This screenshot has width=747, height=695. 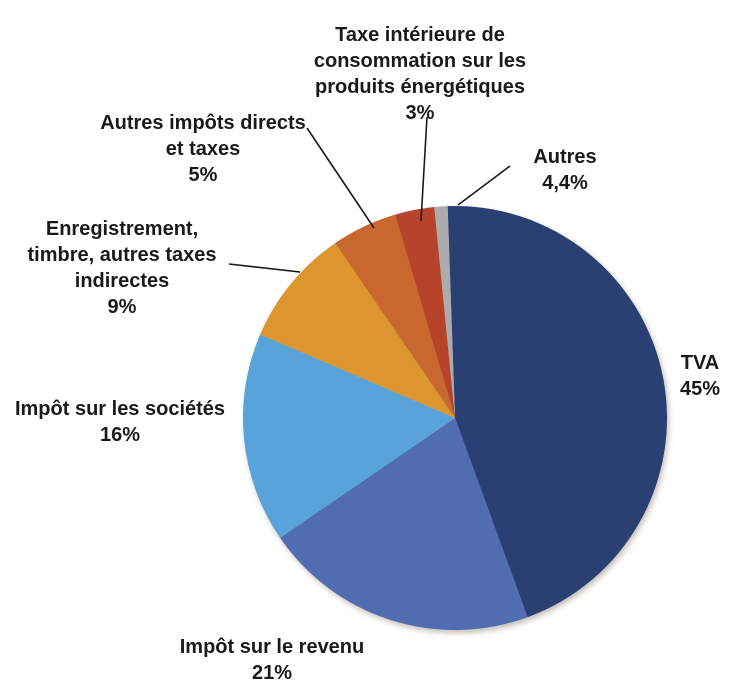 What do you see at coordinates (203, 149) in the screenshot?
I see `slice-label-autres-impots-directs: Autres impôts directs et taxes 5%` at bounding box center [203, 149].